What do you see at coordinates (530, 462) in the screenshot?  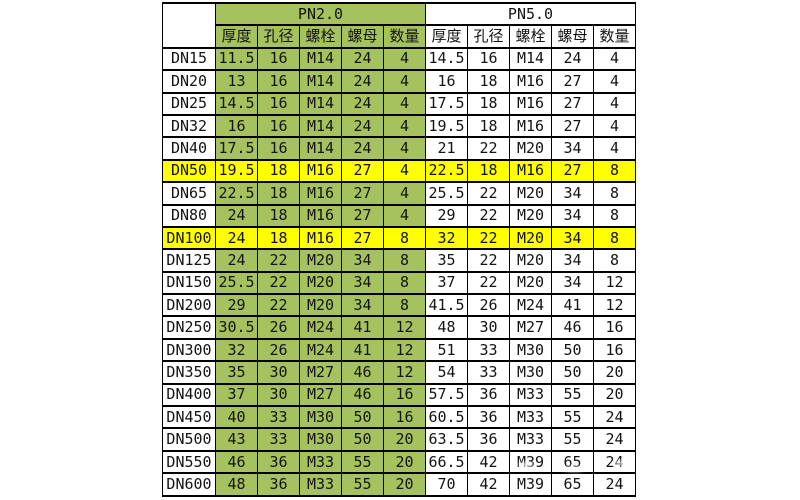 I see `table-cell: M39` at bounding box center [530, 462].